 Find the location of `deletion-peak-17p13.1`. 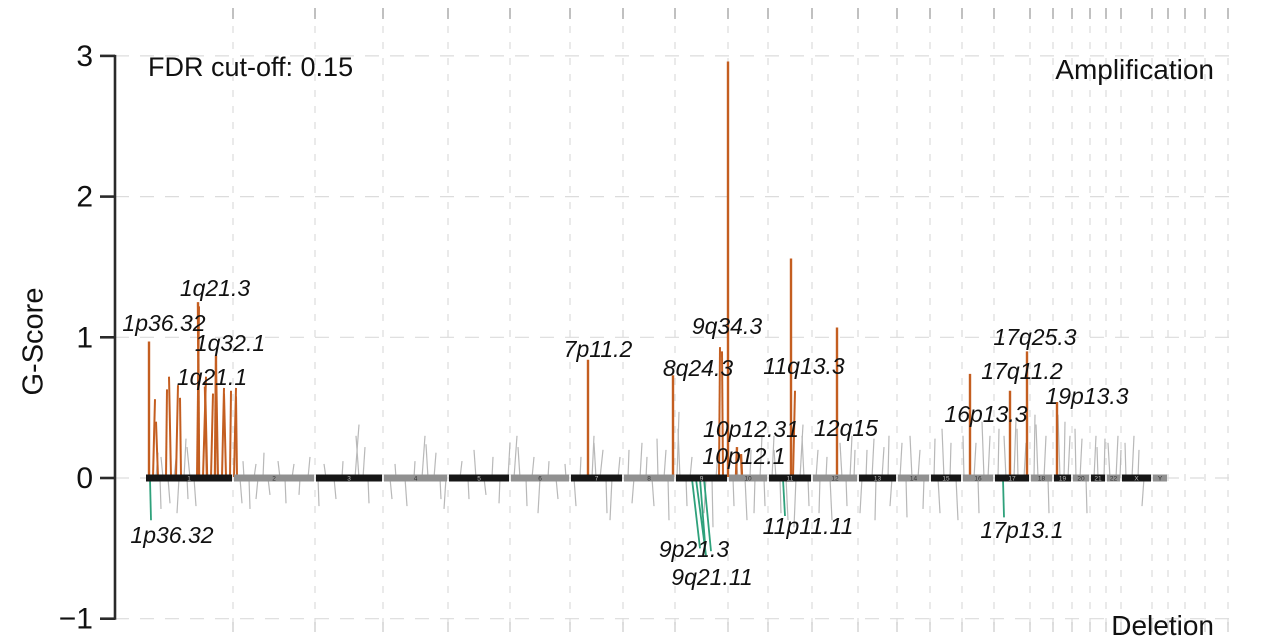

deletion-peak-17p13.1 is located at coordinates (1003, 498).